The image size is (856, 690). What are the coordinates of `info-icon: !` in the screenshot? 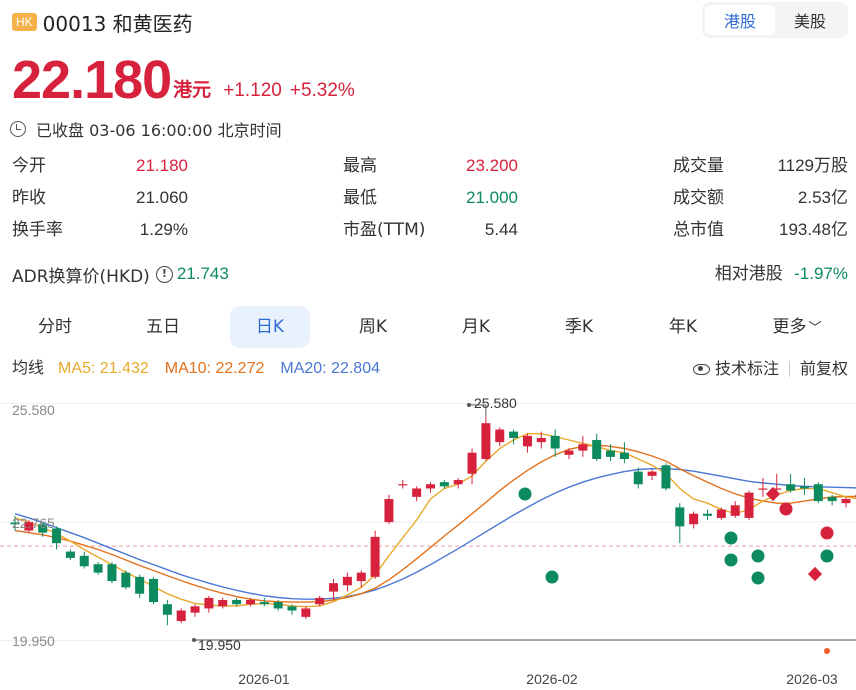 It's located at (164, 274).